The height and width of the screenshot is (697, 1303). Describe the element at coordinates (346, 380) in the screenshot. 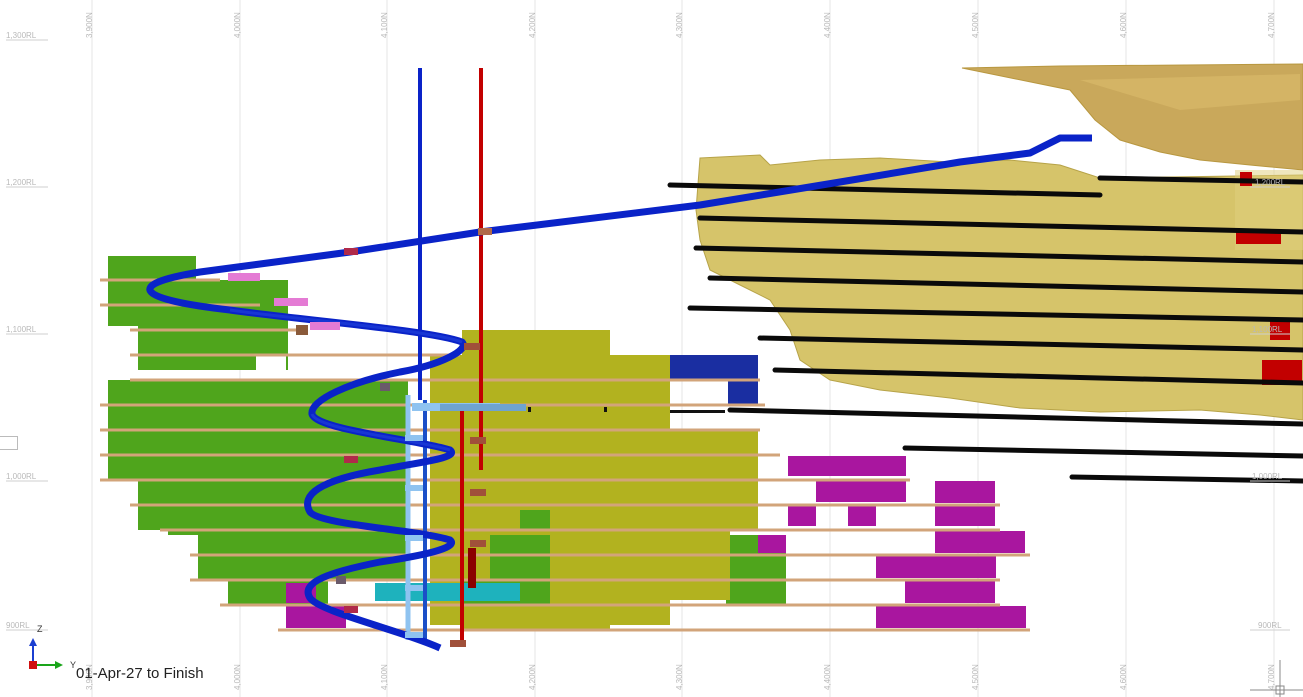

I see `ramp-highlights` at that location.